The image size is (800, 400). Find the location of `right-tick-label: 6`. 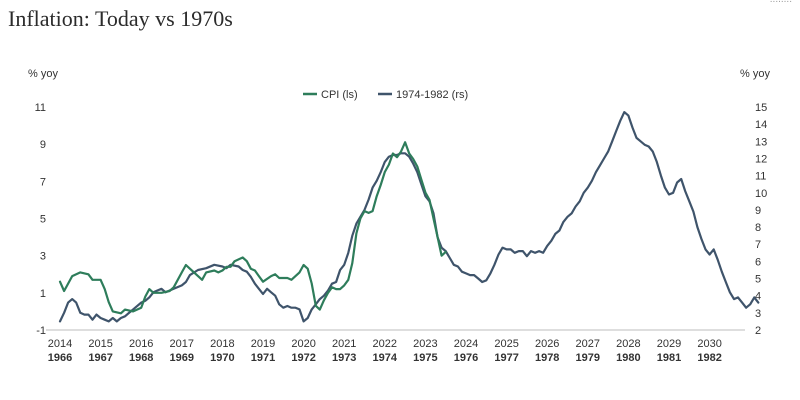

right-tick-label: 6 is located at coordinates (758, 262).